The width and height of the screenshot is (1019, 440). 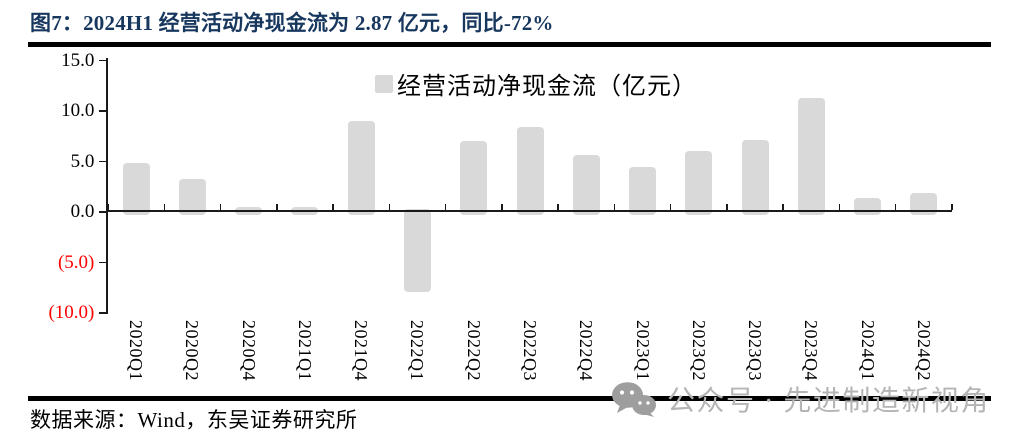 What do you see at coordinates (136, 188) in the screenshot?
I see `bar-2020Q1` at bounding box center [136, 188].